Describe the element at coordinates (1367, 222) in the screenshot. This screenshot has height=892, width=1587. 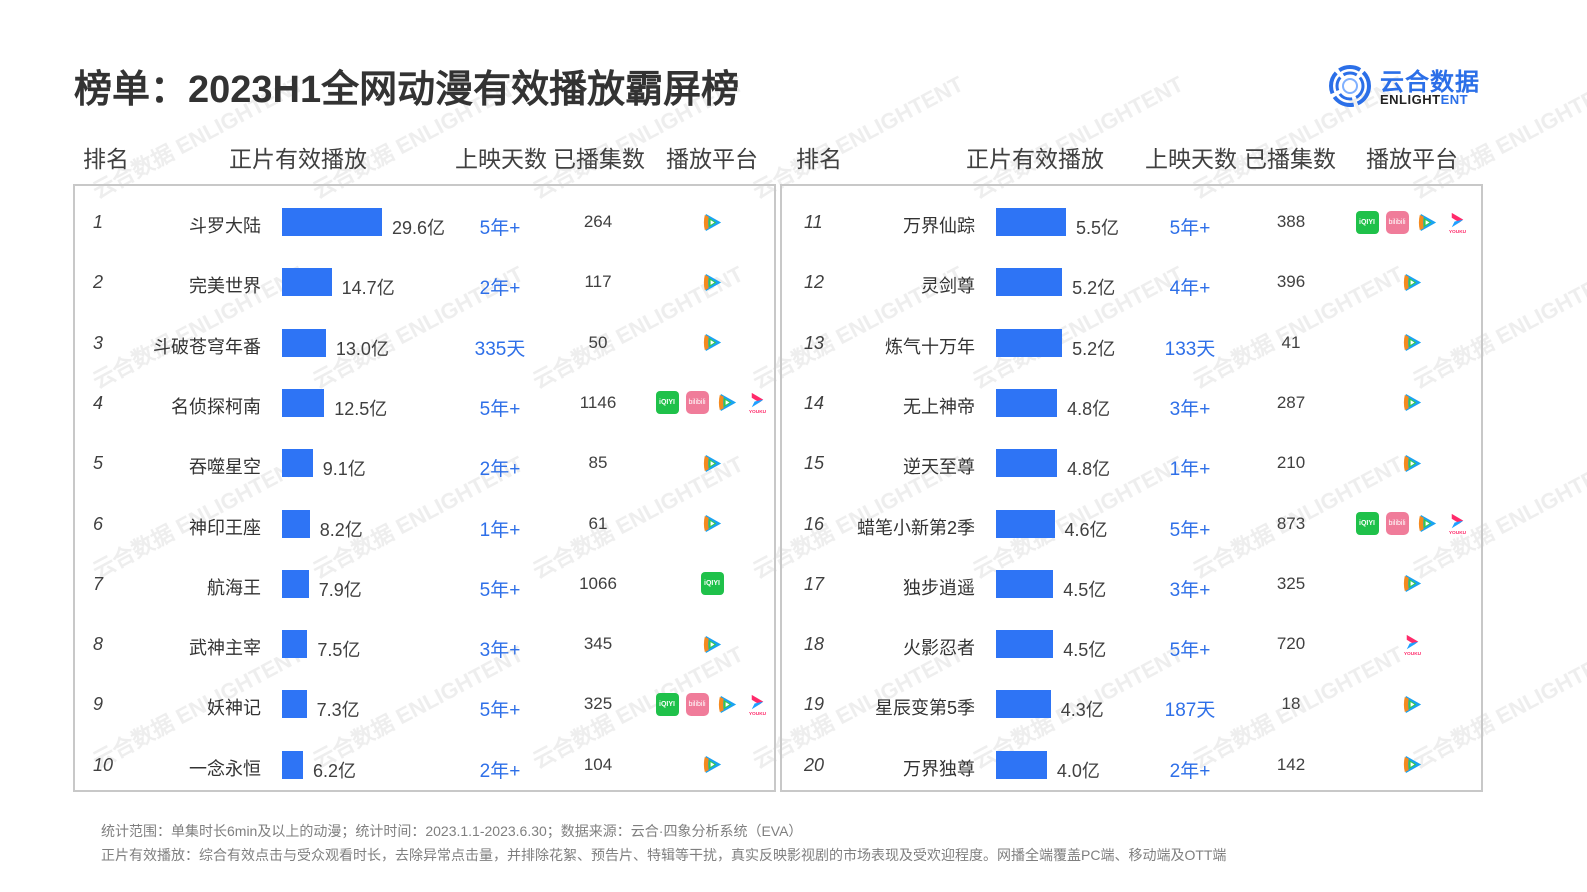
I see `iqiyi-icon: iQIYI` at that location.